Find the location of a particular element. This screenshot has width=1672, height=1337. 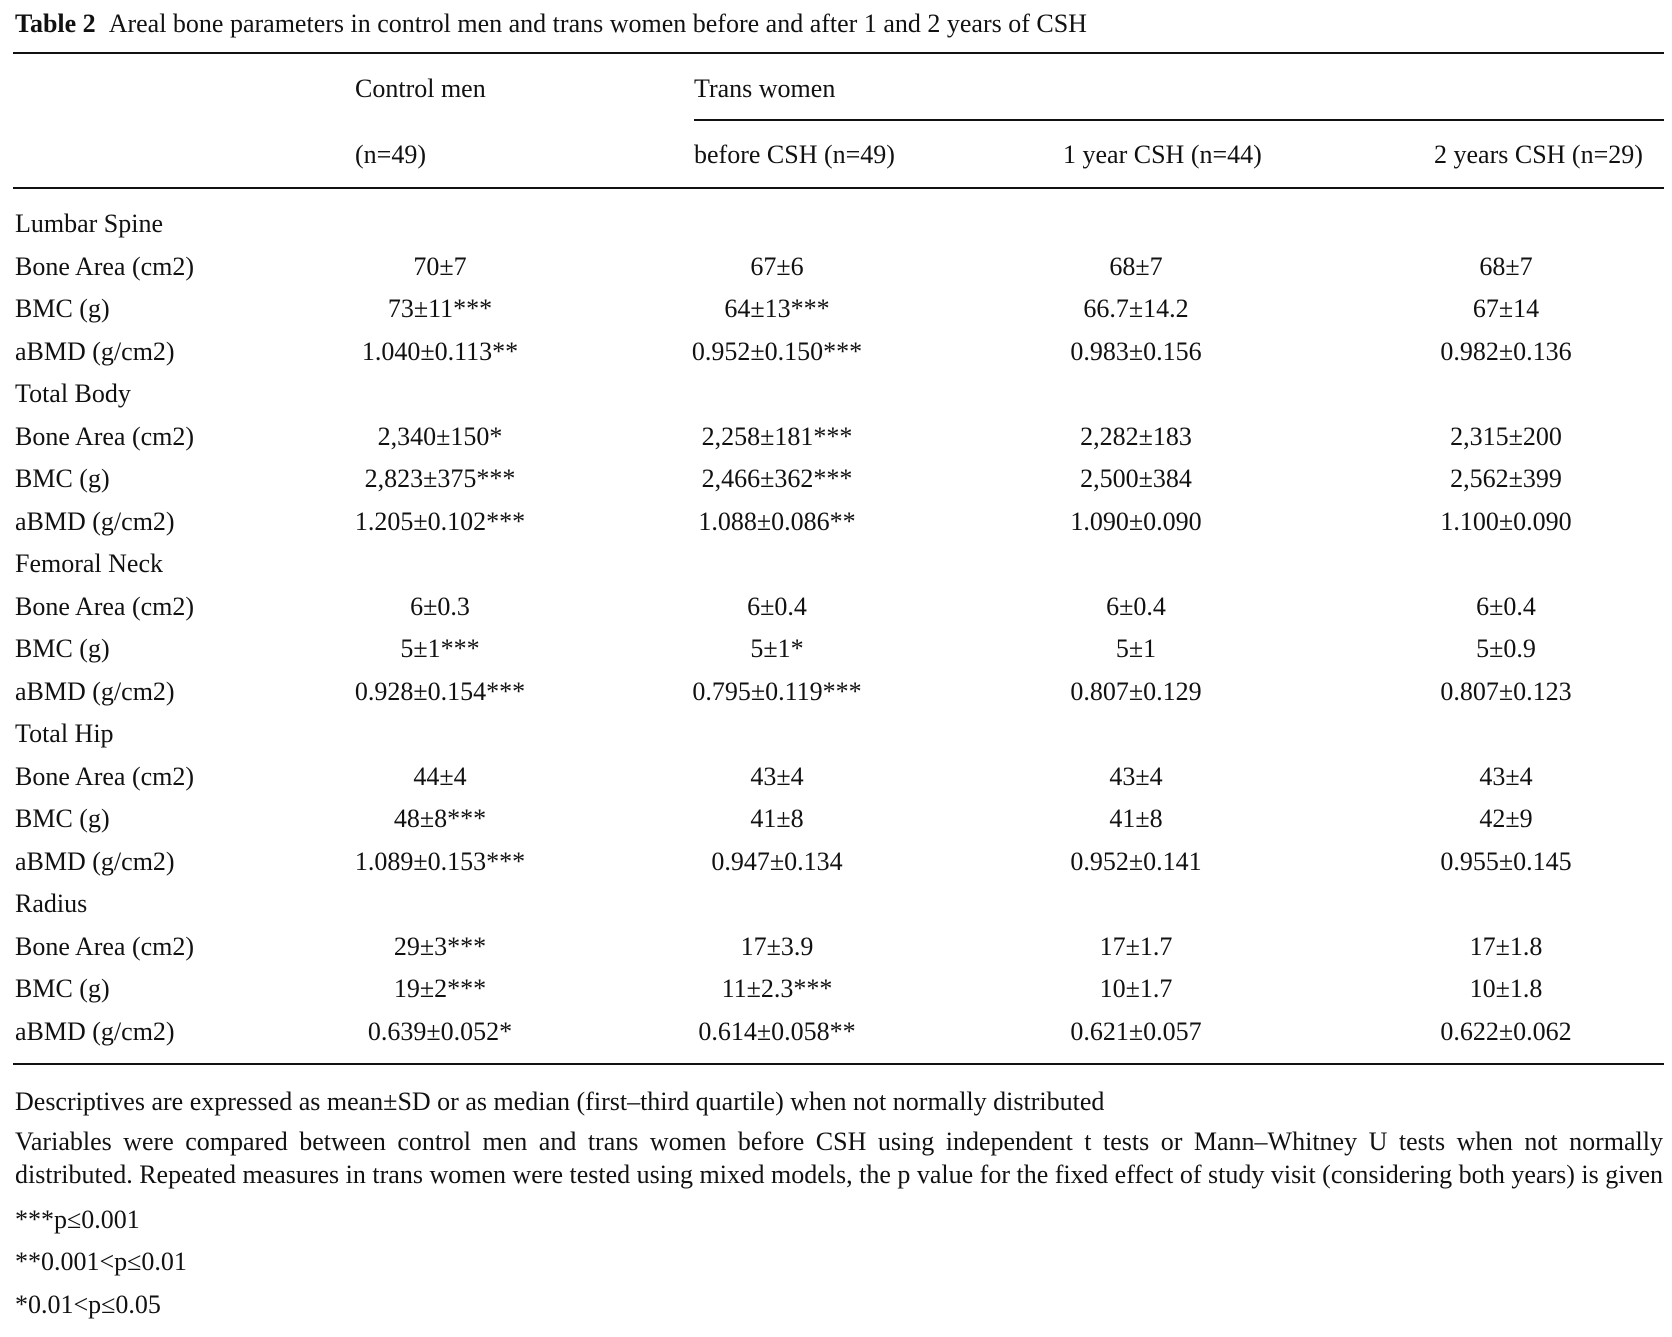

column-header: (n=49) is located at coordinates (390, 154).